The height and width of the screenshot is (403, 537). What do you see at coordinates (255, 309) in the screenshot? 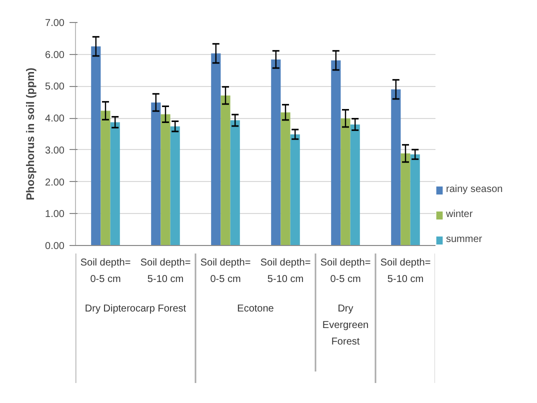
I see `text: Ecotone` at bounding box center [255, 309].